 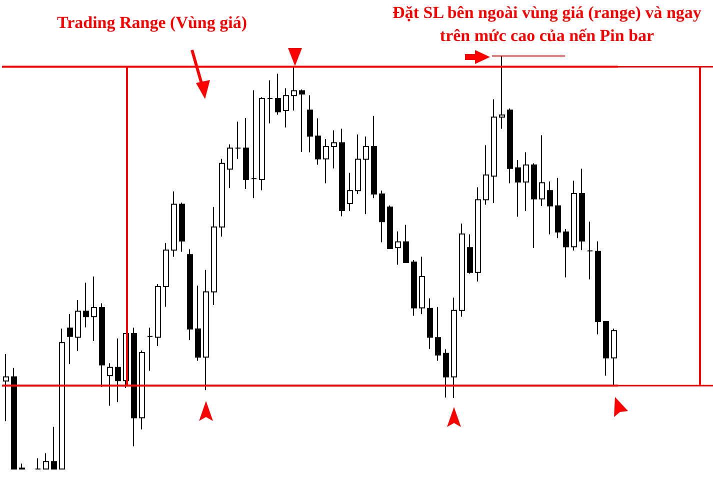 I want to click on text: Đặt SL bên ngoài vùng giá (range) và ngay trên mức cao của nến Pin bar, so click(x=547, y=24).